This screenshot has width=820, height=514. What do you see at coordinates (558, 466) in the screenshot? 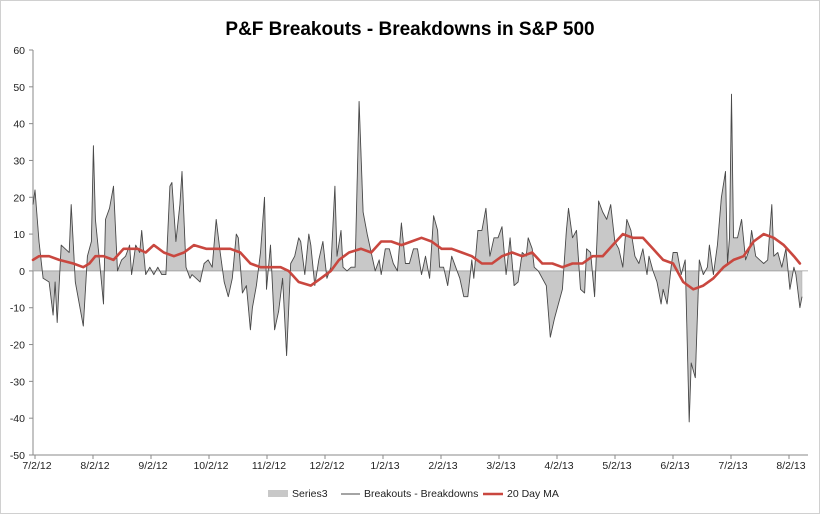
I see `x-tick-label: 4/2/13` at bounding box center [558, 466].